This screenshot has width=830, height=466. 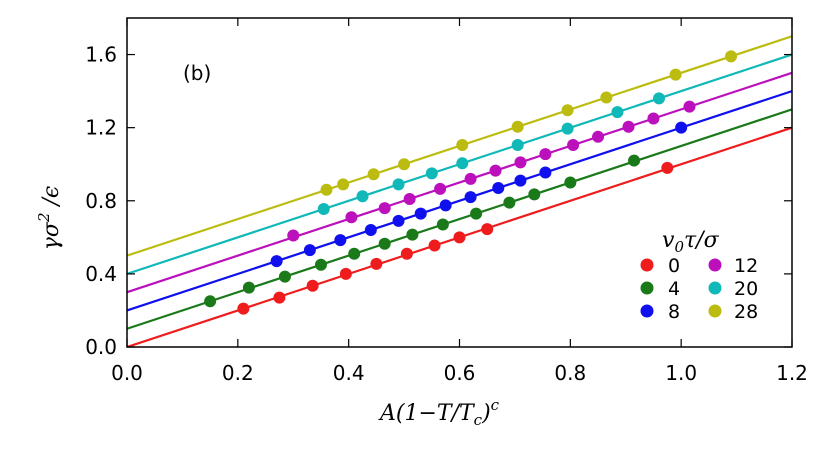 I want to click on y-axis-label: γσ2 /ϵ, so click(x=49, y=218).